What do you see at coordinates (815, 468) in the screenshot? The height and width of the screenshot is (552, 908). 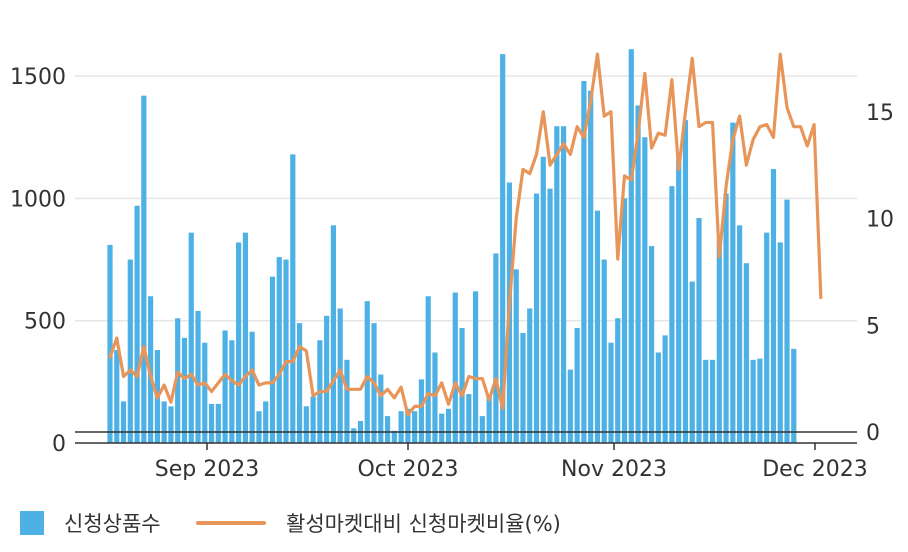 I see `x-tick-label-3: Dec 2023` at bounding box center [815, 468].